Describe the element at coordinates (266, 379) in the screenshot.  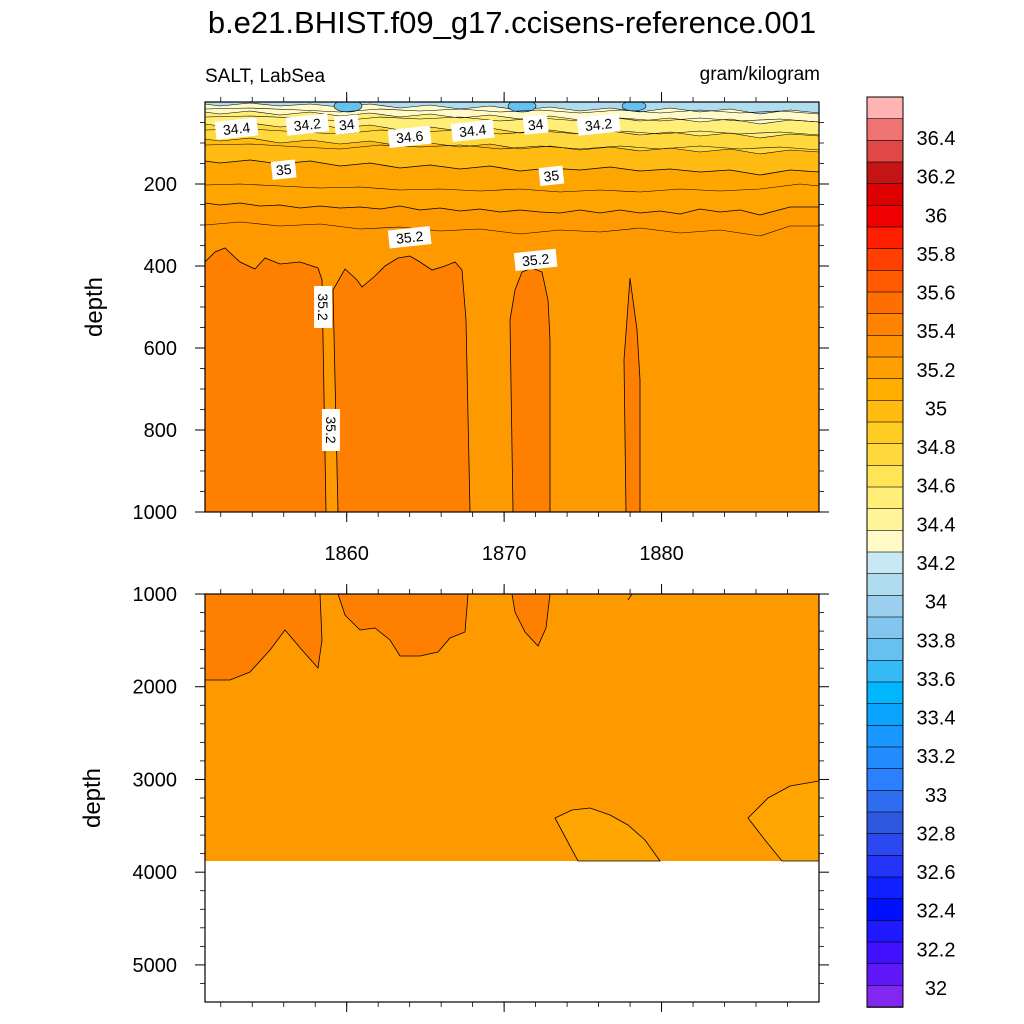
I see `fill-35p2-left` at that location.